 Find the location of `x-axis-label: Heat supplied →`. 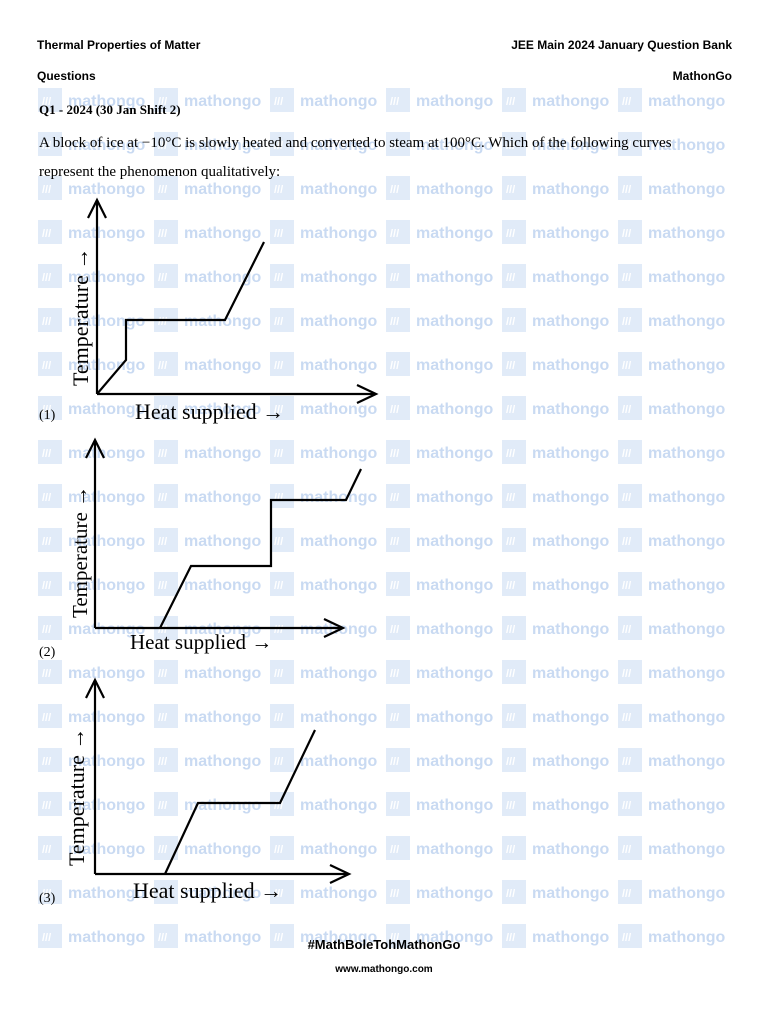

x-axis-label: Heat supplied → is located at coordinates (207, 890).